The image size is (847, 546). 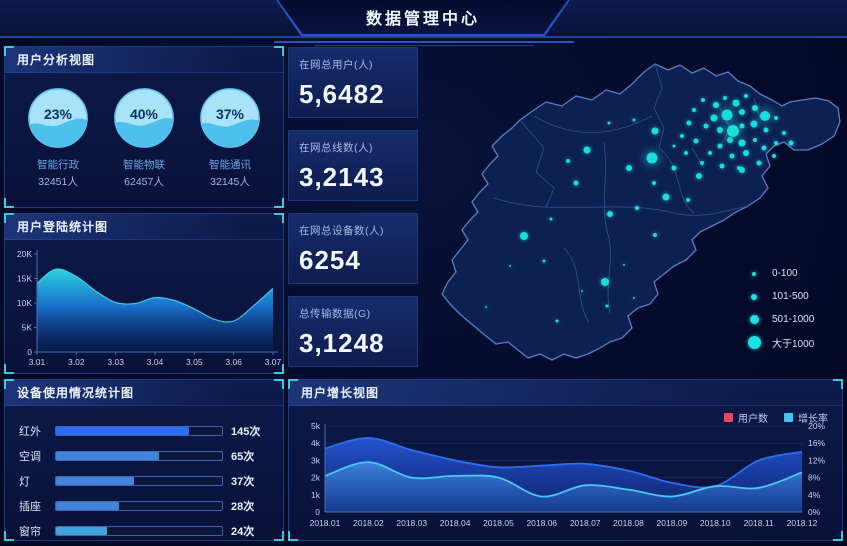 I want to click on gauge-name: 智能通讯, so click(x=230, y=165).